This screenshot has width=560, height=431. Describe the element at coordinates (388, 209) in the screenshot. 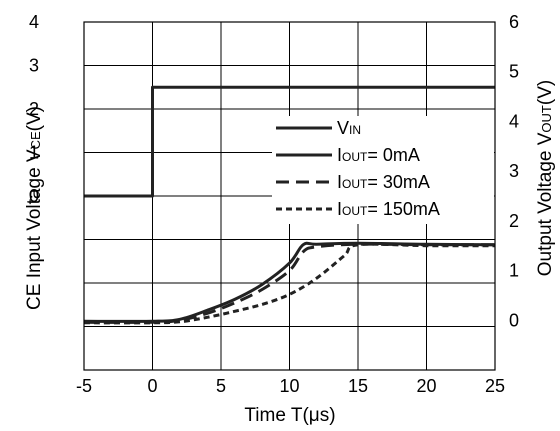

I see `legend-label: IOUT= 150mA` at that location.